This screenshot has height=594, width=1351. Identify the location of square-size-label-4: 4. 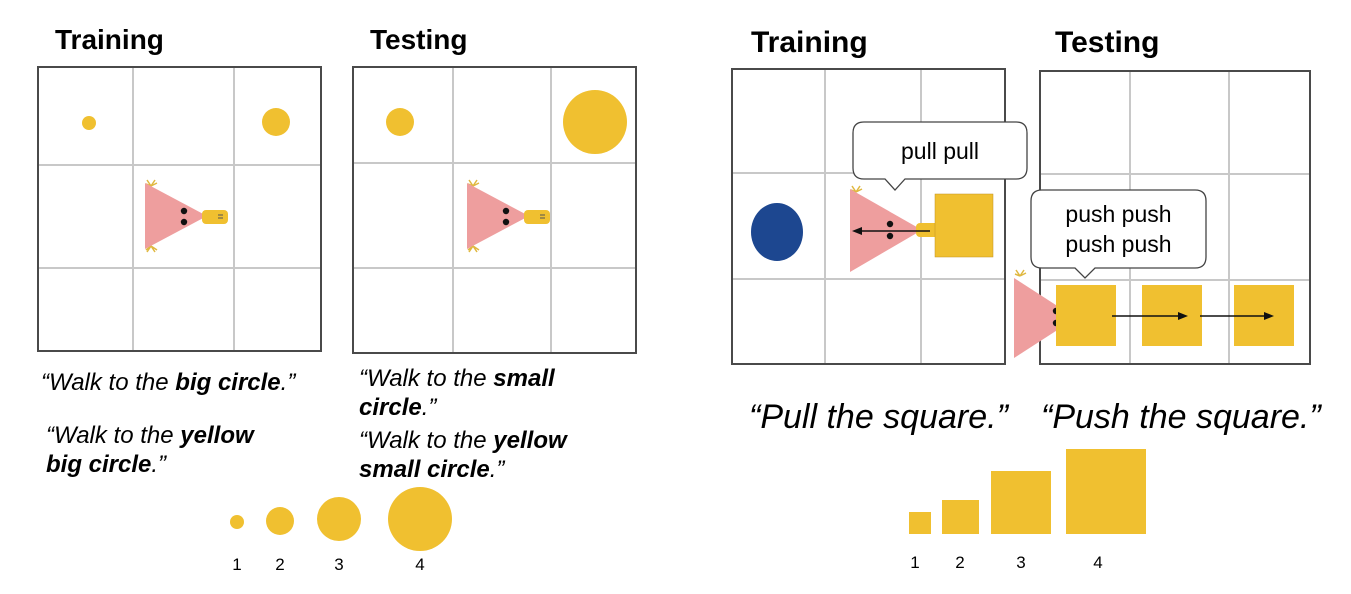
(1098, 562).